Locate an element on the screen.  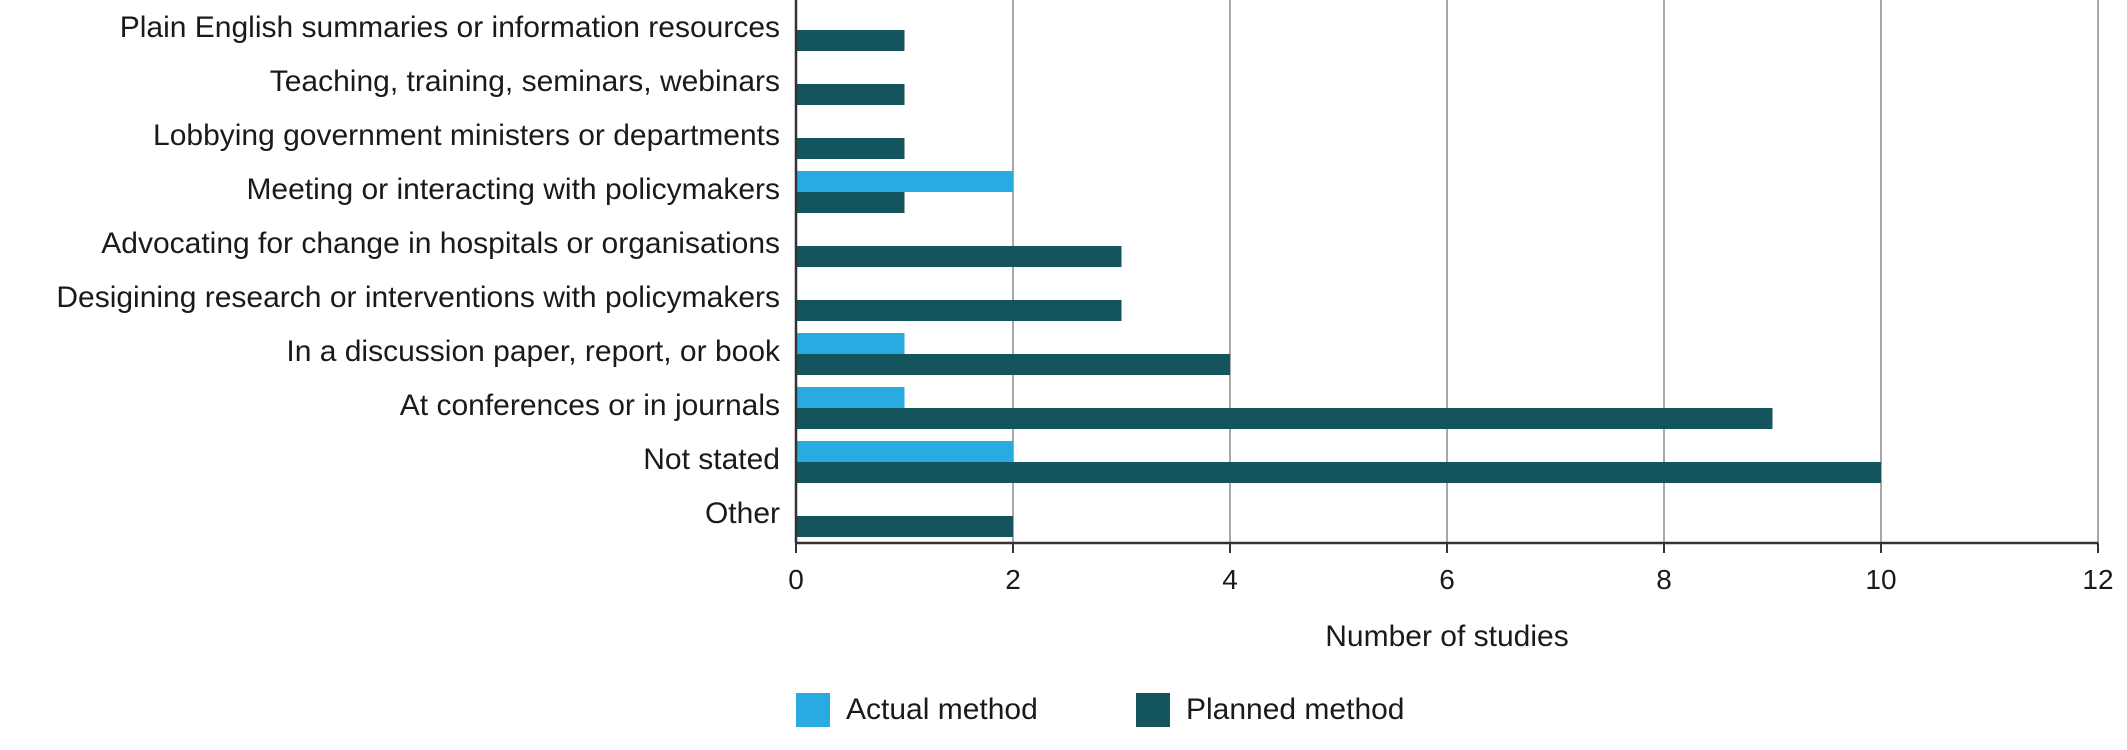
x-tick-label: 0 is located at coordinates (796, 579).